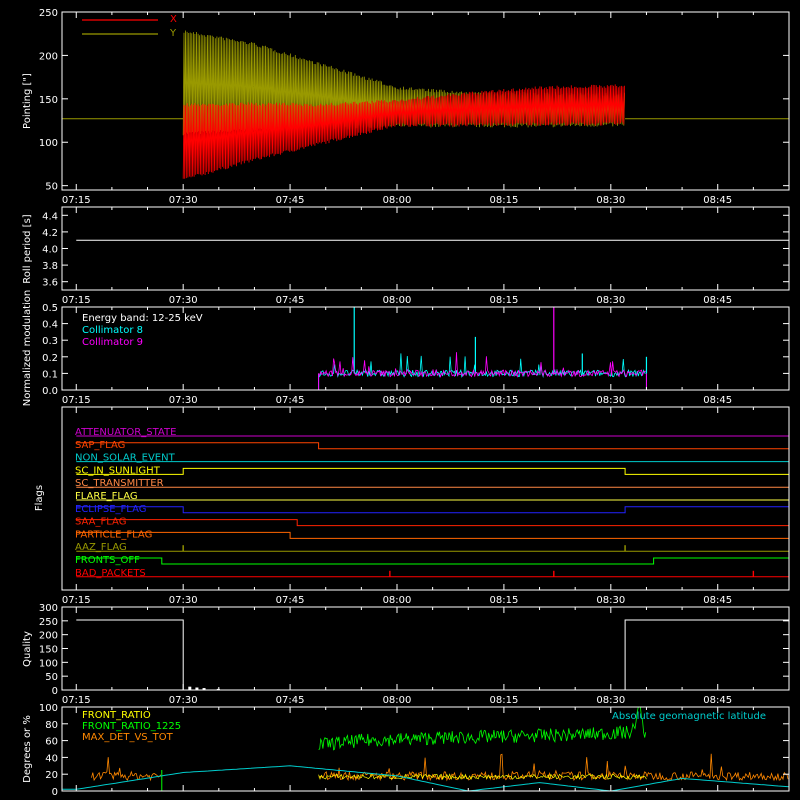 This screenshot has width=800, height=800. What do you see at coordinates (50, 266) in the screenshot?
I see `y-tick-label: 3.8` at bounding box center [50, 266].